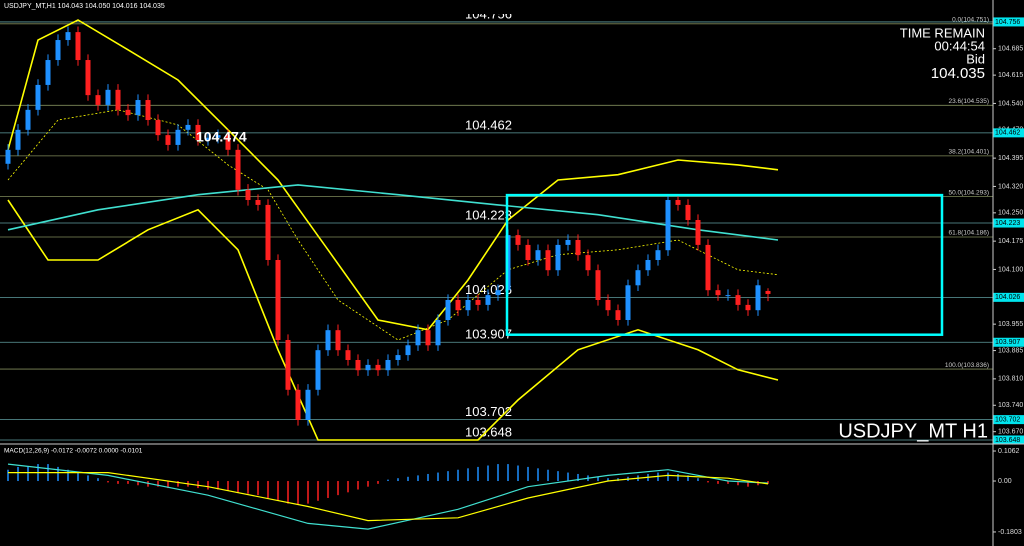 This screenshot has height=546, width=1024. What do you see at coordinates (970, 20) in the screenshot?
I see `fib-label: 0.0(104.751)` at bounding box center [970, 20].